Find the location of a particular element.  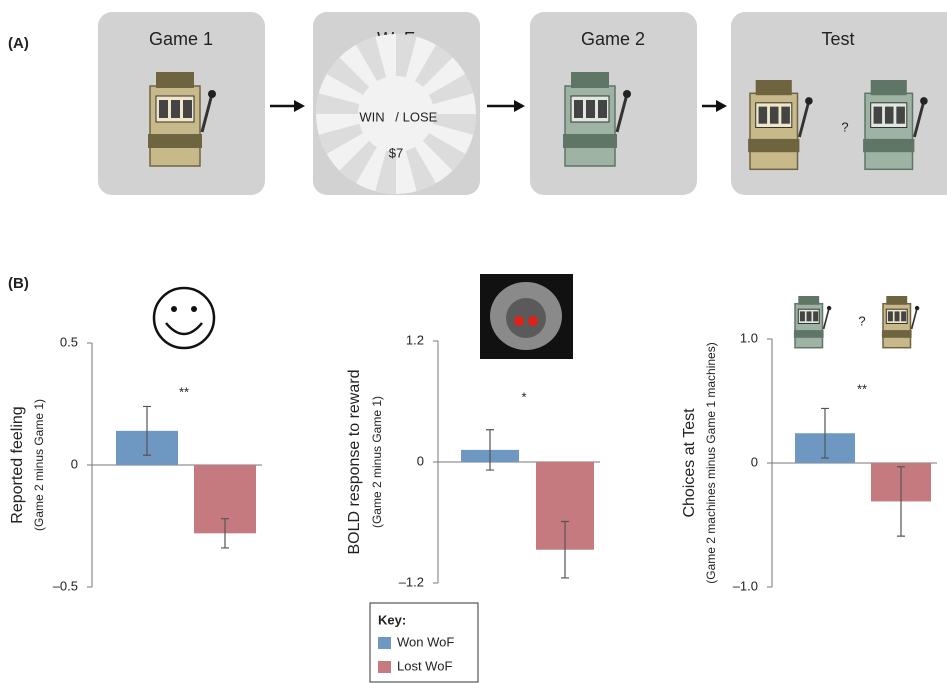

y-axis-label: Reported feeling is located at coordinates (17, 464).